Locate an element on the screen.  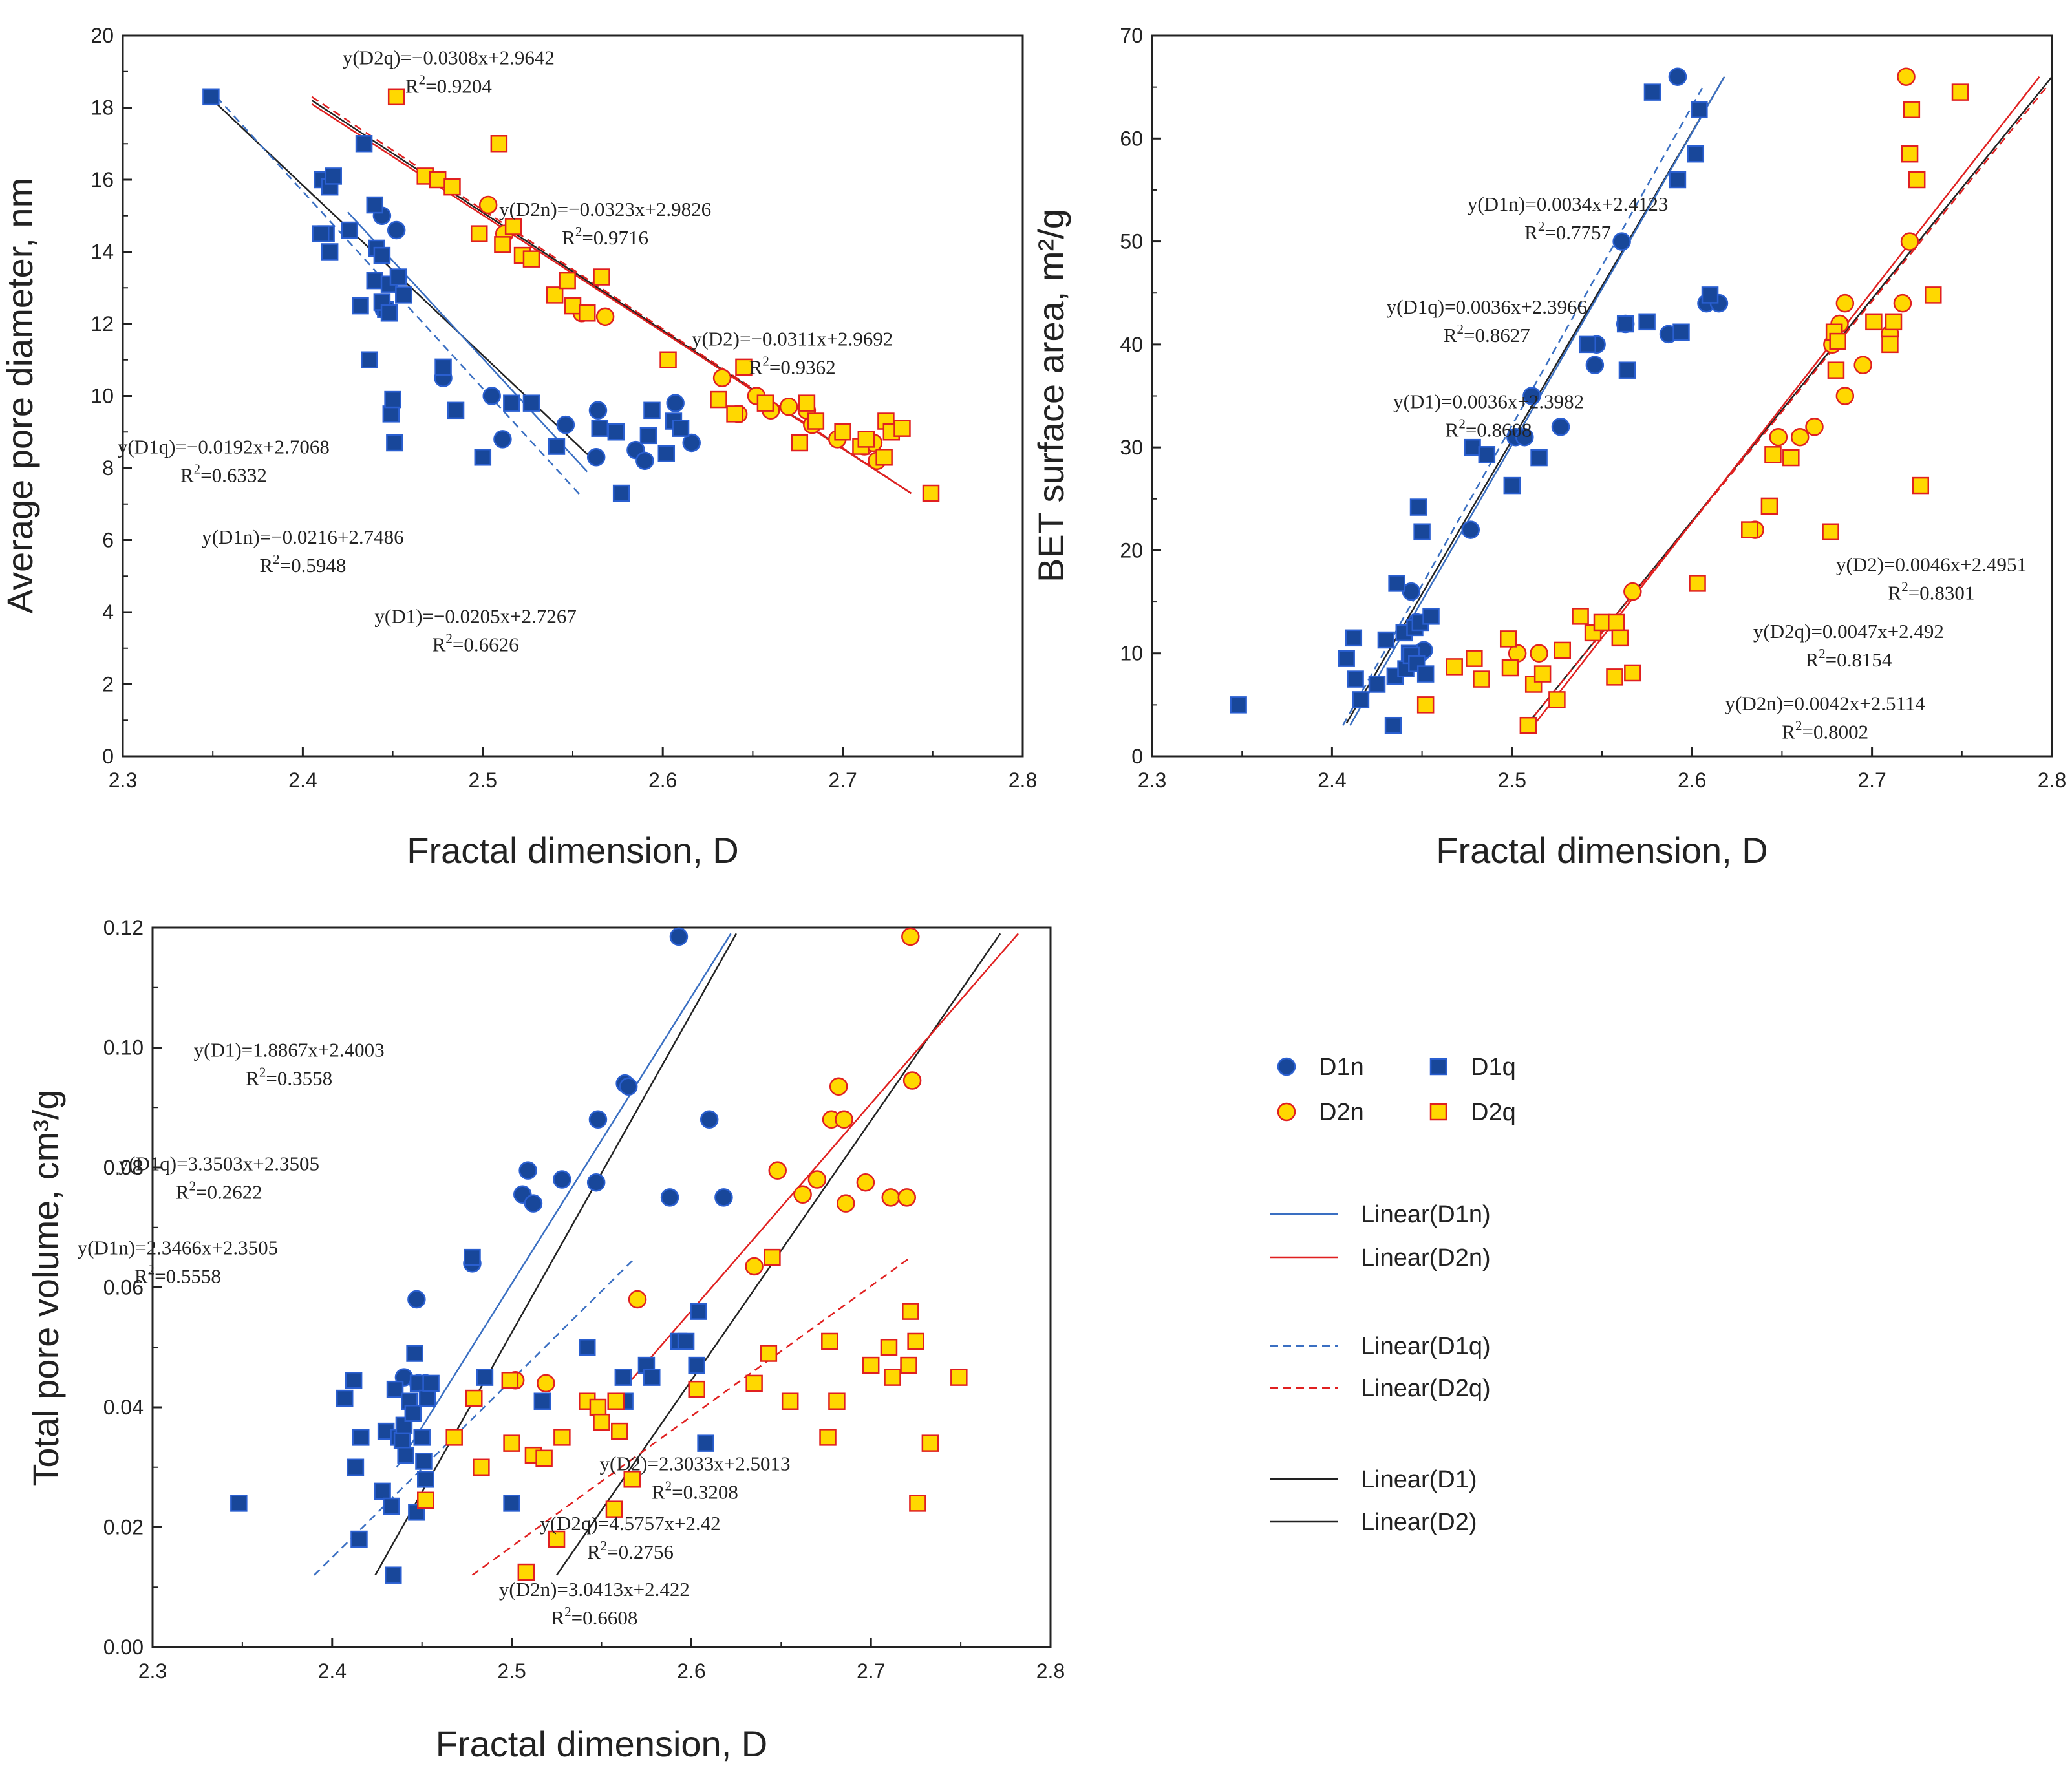
r-squared-label: R2=0.9204 is located at coordinates (448, 85).